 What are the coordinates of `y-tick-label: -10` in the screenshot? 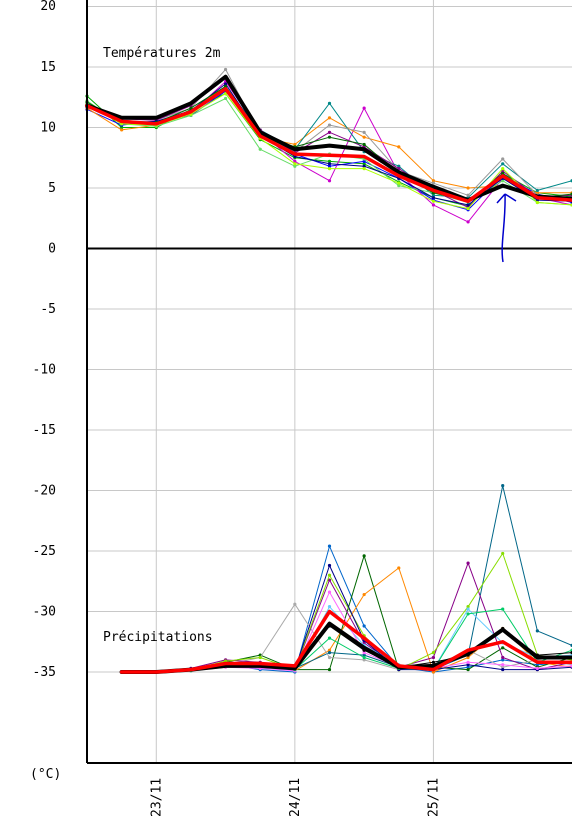 It's located at (44, 370).